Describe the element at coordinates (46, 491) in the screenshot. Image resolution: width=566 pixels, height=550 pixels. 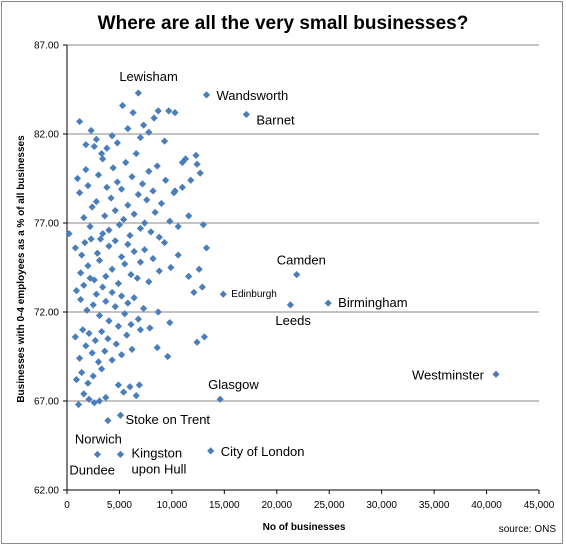
I see `y-tick-label: 62.00` at that location.